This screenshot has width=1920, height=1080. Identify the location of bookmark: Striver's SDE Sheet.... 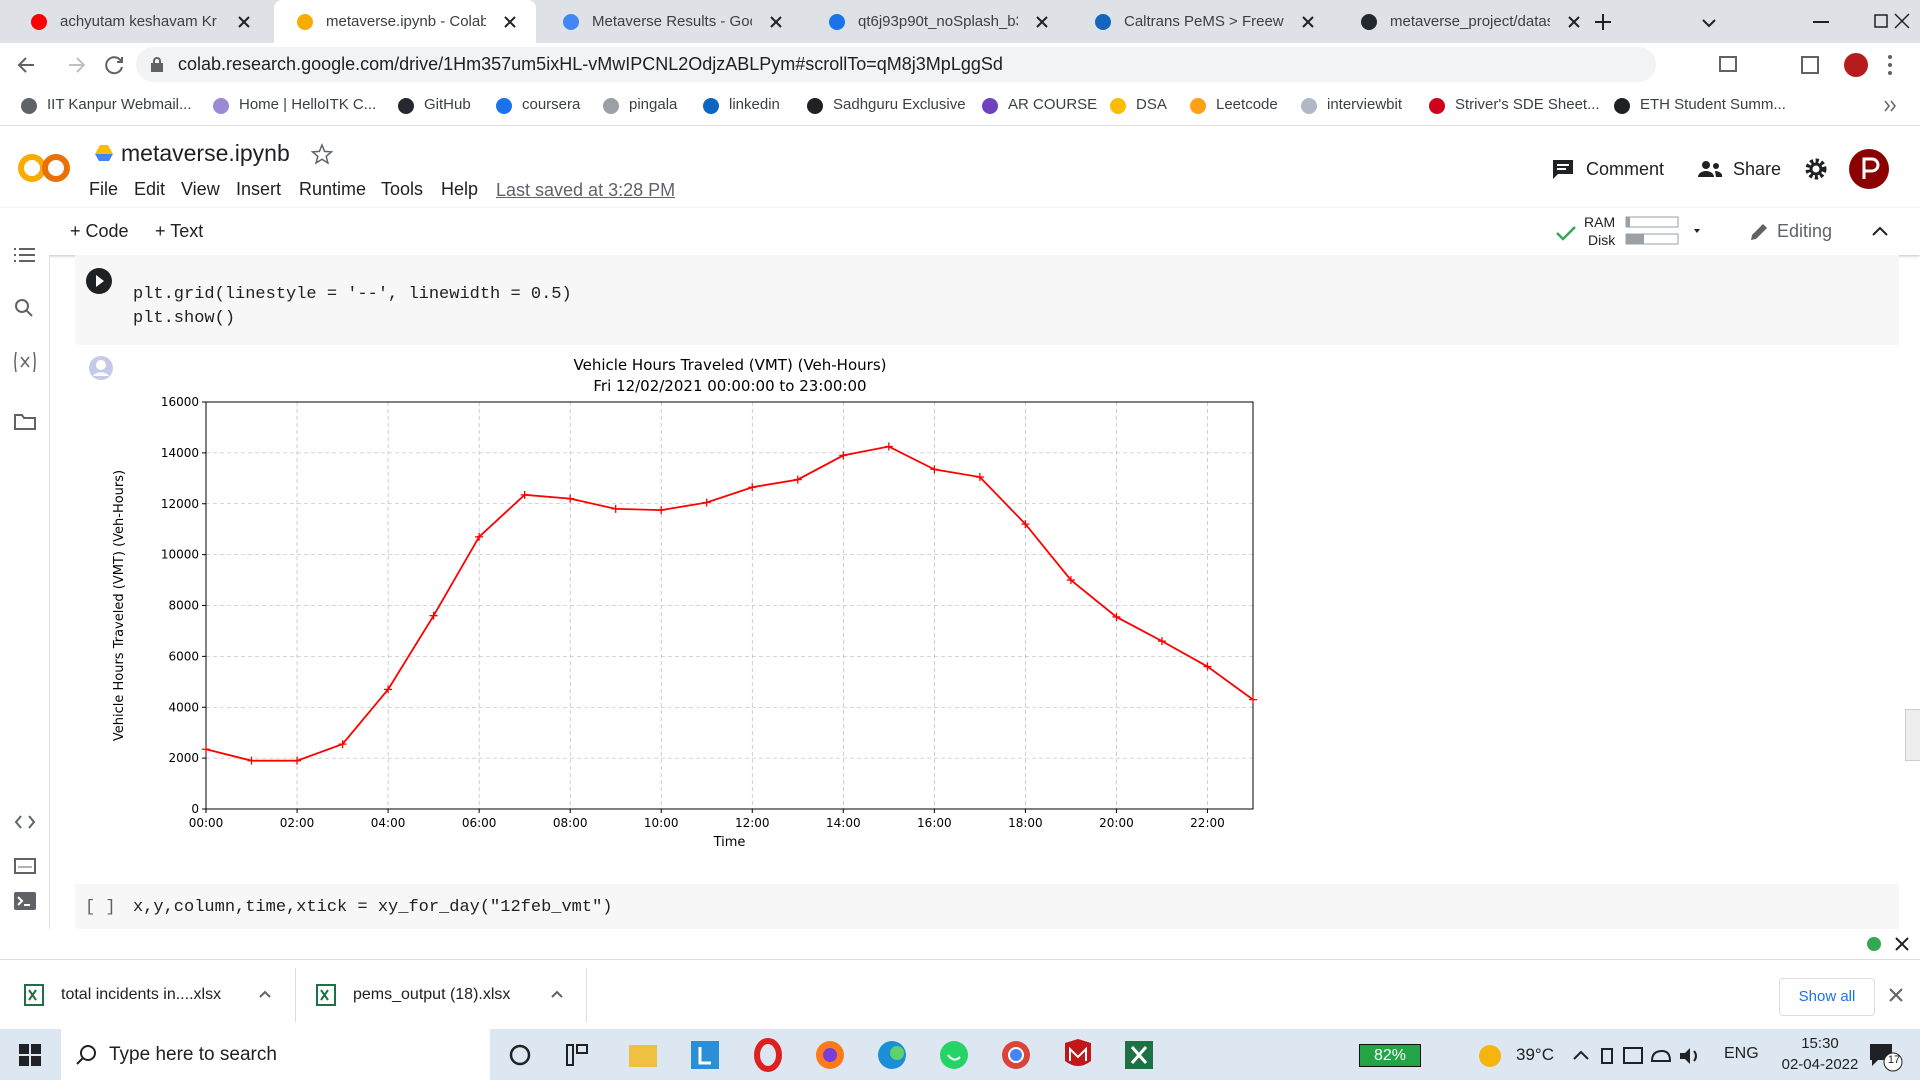
(1527, 104).